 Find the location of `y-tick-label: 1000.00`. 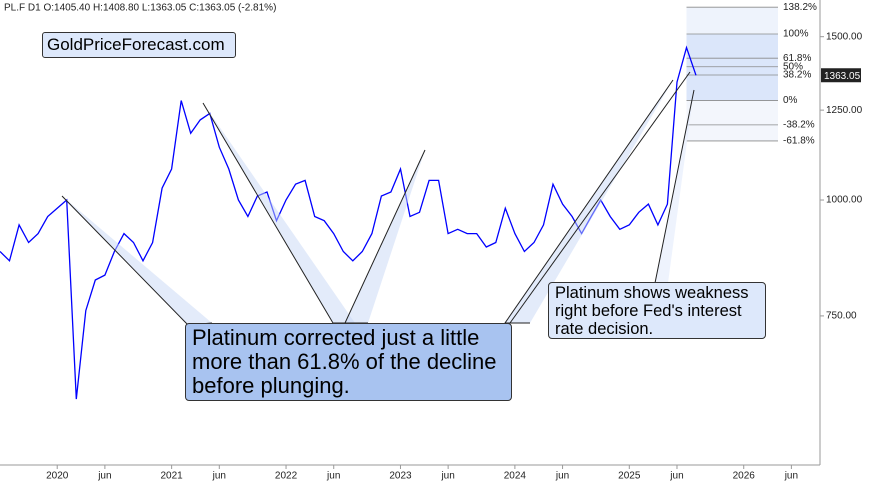

y-tick-label: 1000.00 is located at coordinates (844, 200).